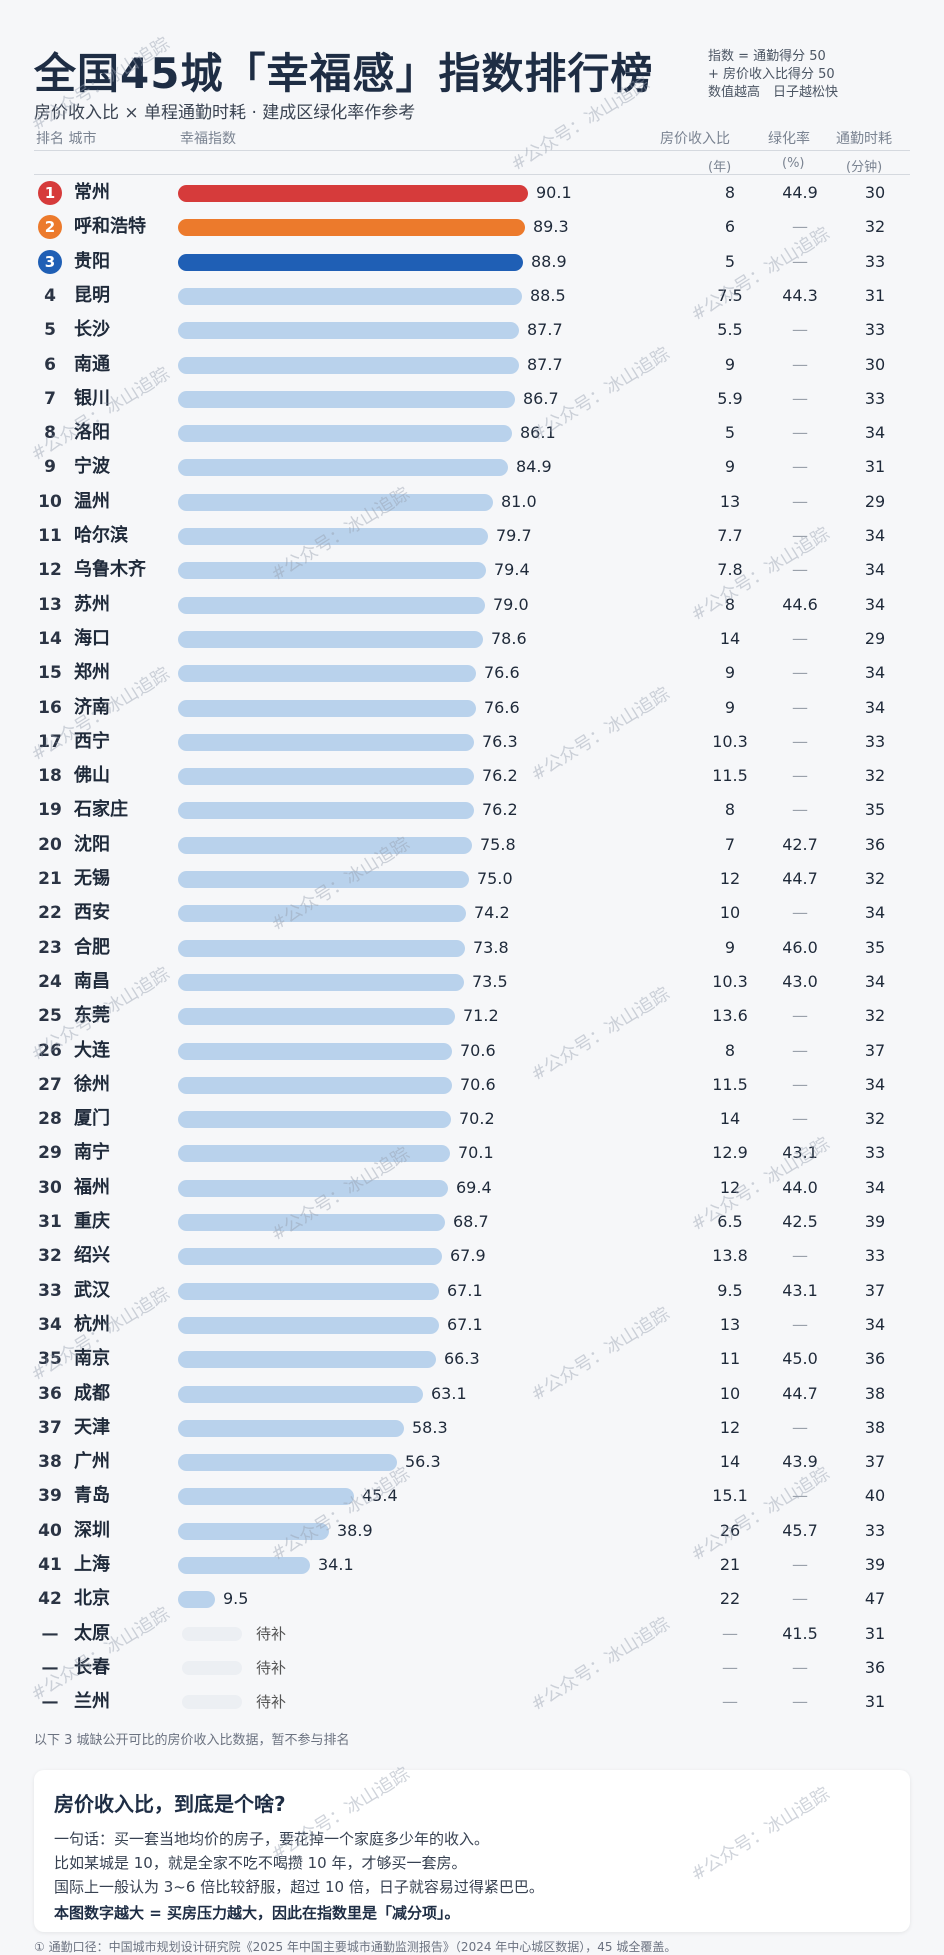 The width and height of the screenshot is (944, 1955). Describe the element at coordinates (875, 1496) in the screenshot. I see `commute-cell: 40` at that location.